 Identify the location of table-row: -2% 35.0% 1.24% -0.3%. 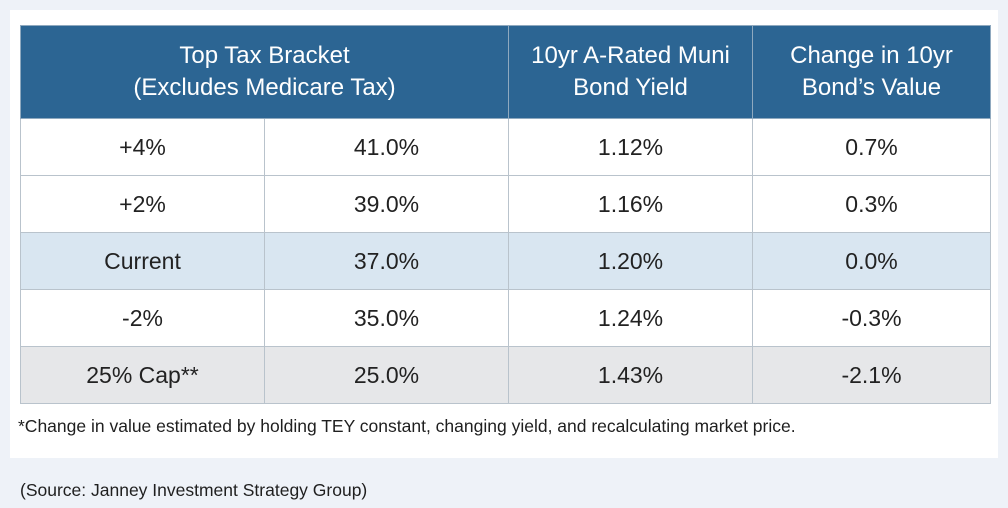
(506, 318).